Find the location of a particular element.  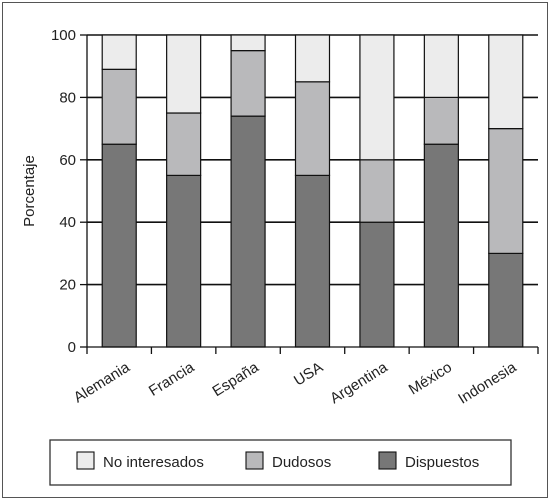

y-tick-label: 20 is located at coordinates (67, 285).